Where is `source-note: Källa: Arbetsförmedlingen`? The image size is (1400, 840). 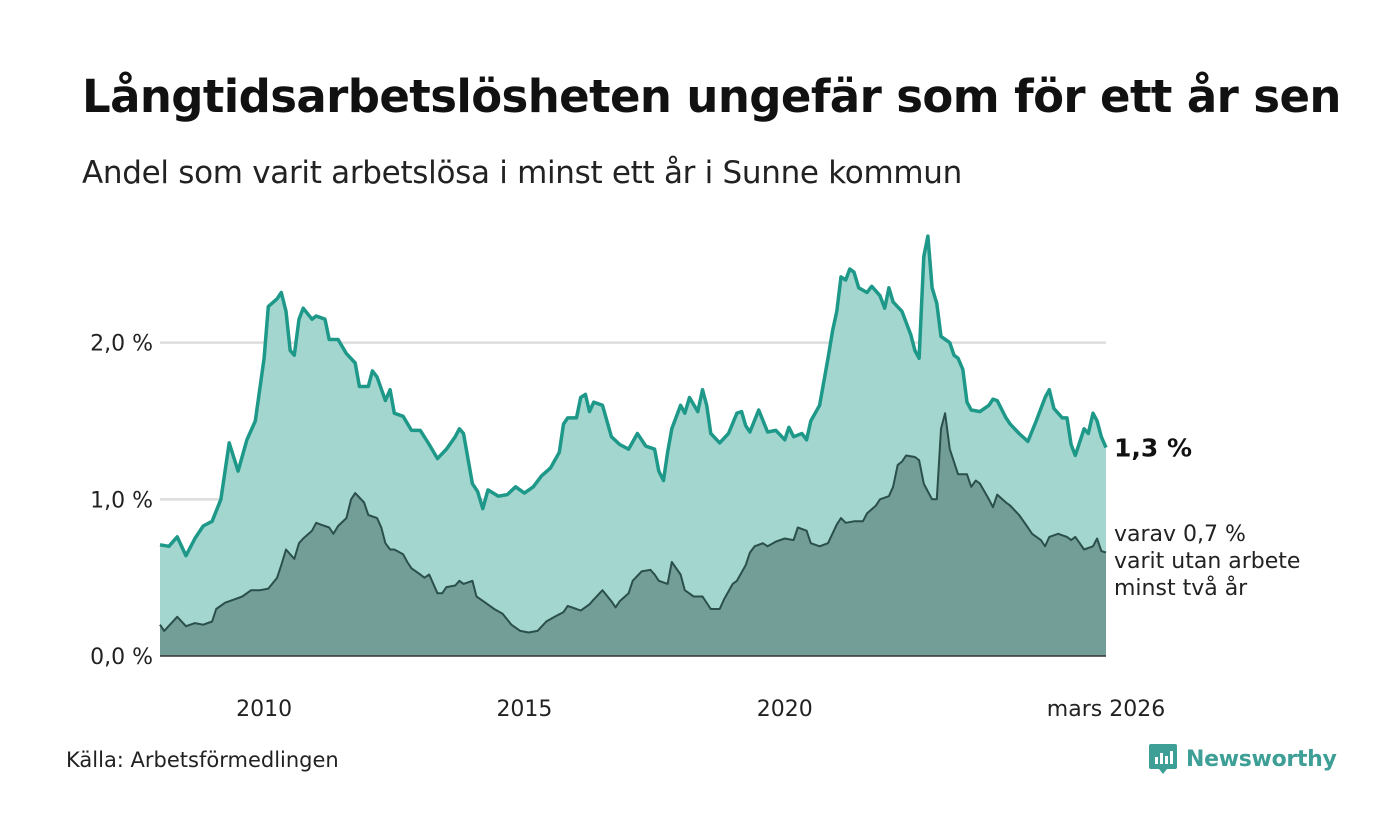
source-note: Källa: Arbetsförmedlingen is located at coordinates (202, 760).